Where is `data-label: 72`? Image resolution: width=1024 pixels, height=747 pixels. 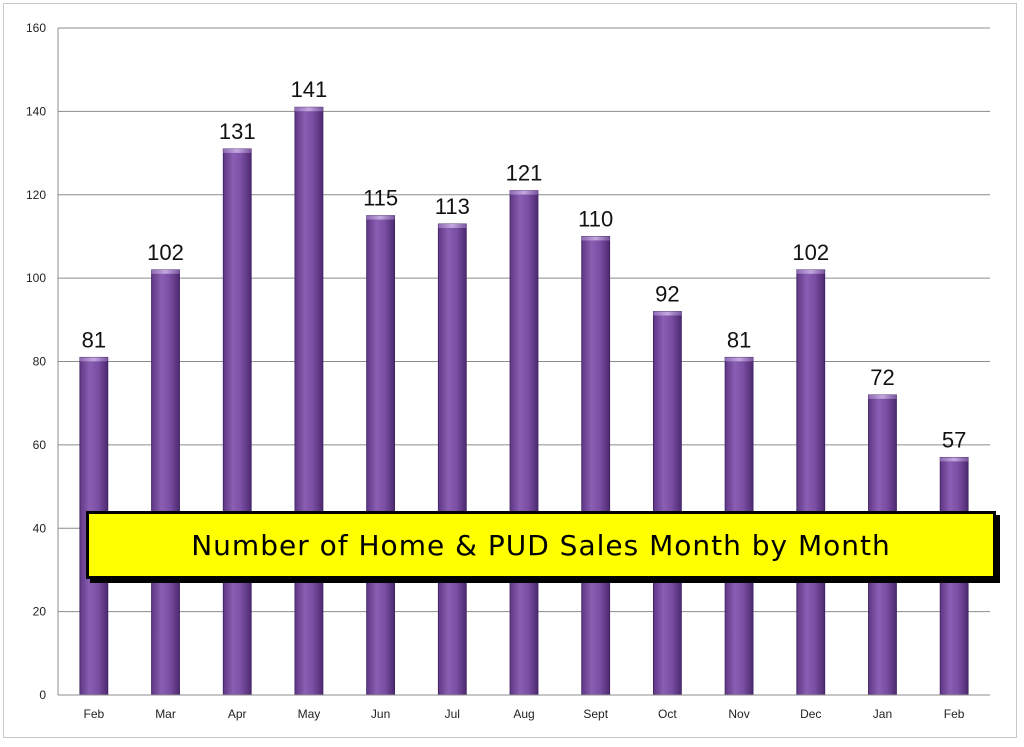
data-label: 72 is located at coordinates (882, 377).